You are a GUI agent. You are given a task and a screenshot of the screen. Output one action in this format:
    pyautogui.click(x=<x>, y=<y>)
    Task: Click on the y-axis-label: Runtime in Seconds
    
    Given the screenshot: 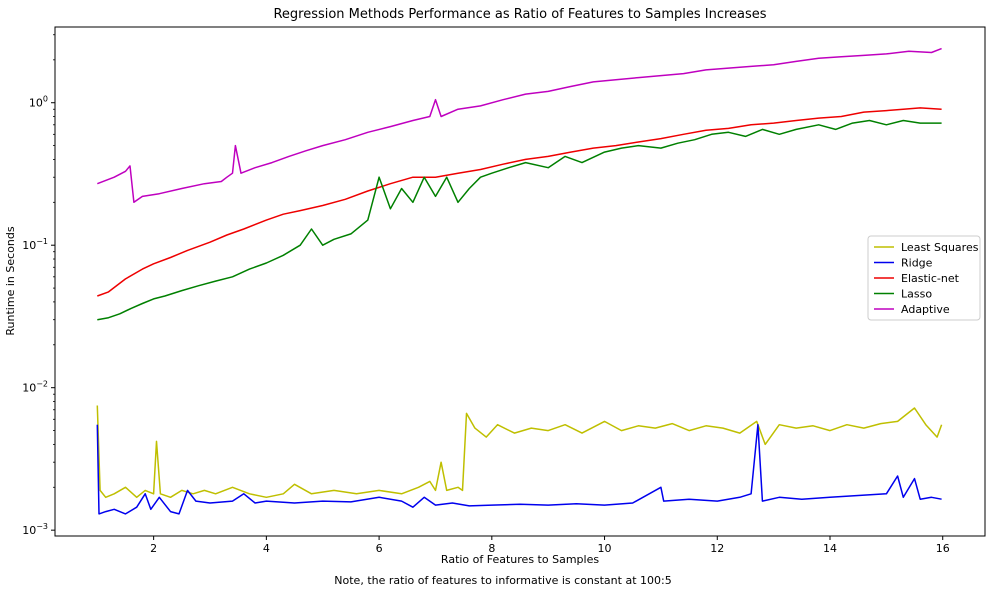 What is the action you would take?
    pyautogui.click(x=10, y=280)
    